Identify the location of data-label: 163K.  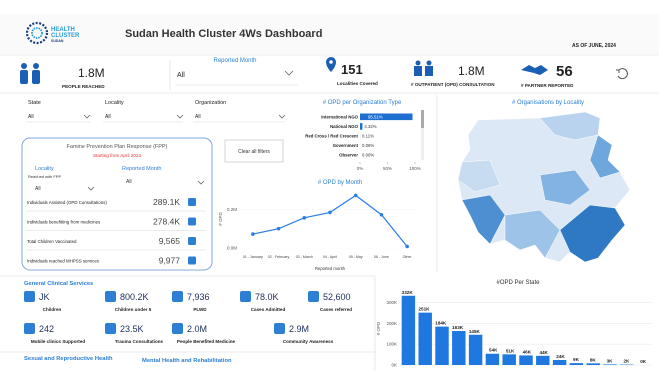
(458, 327).